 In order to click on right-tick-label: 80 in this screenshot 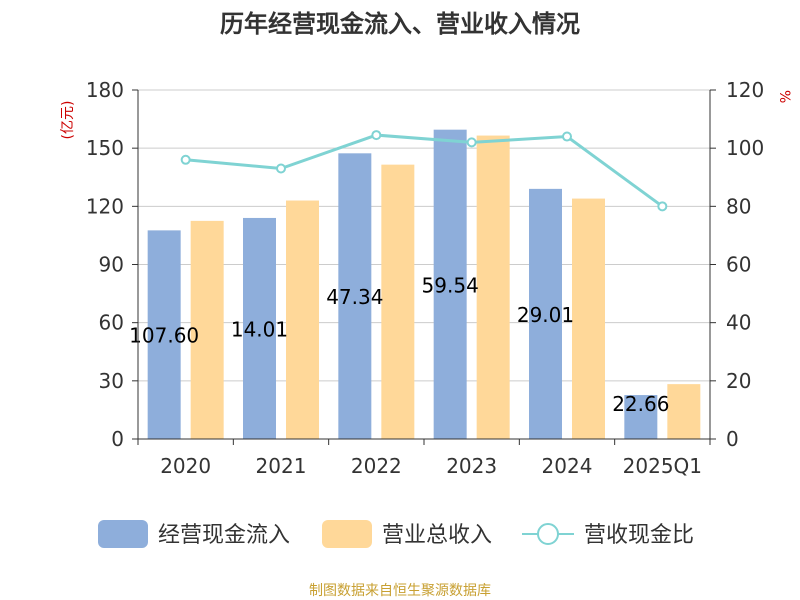, I will do `click(738, 206)`.